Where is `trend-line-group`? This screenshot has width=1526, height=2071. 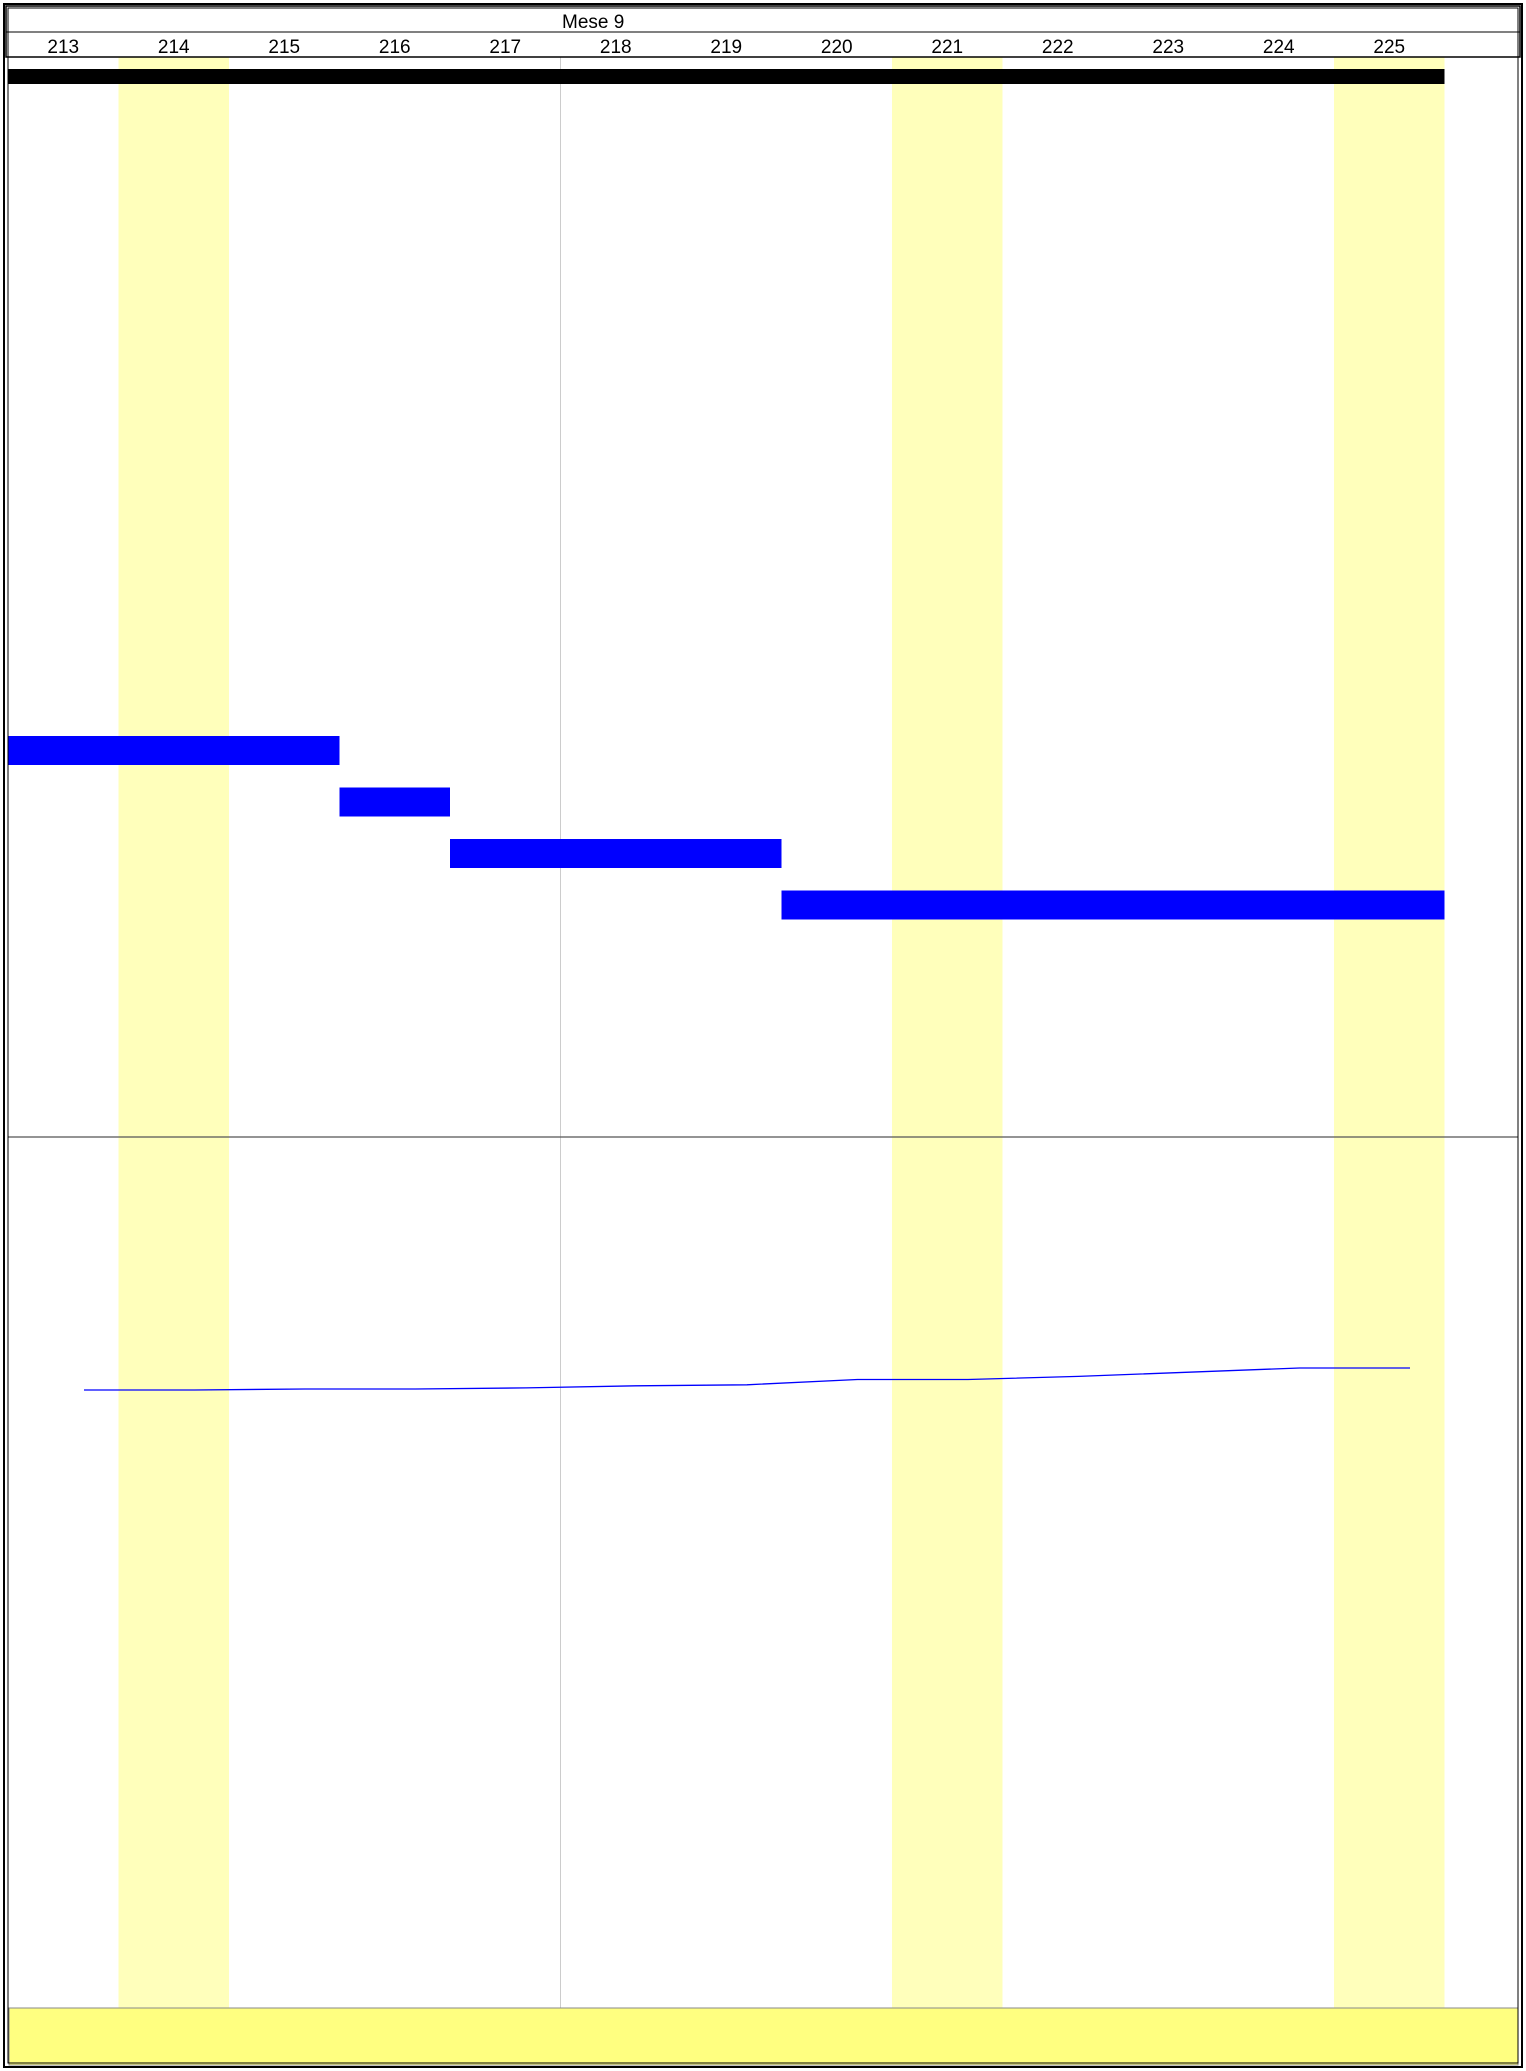 trend-line-group is located at coordinates (747, 1379).